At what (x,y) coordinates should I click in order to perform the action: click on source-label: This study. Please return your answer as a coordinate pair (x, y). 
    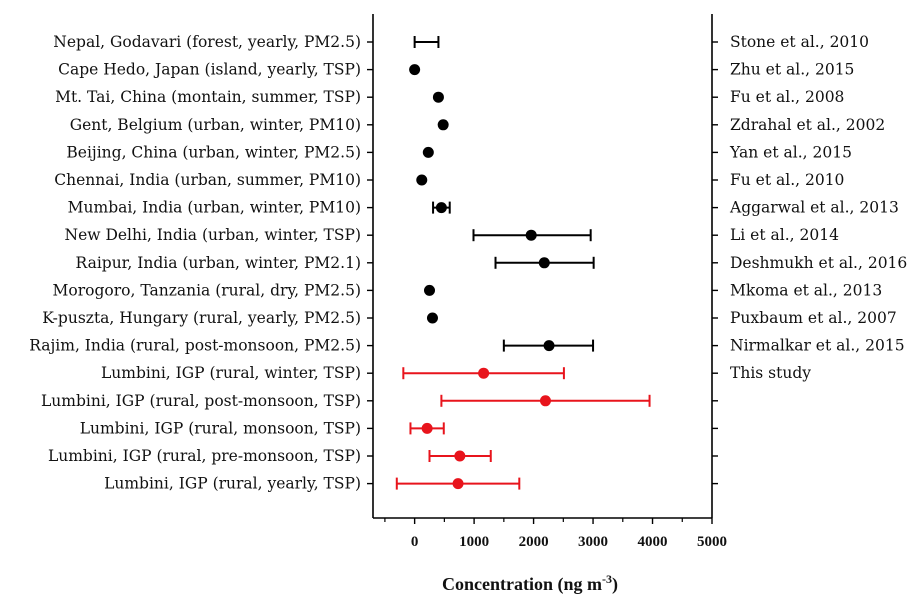
    Looking at the image, I should click on (770, 373).